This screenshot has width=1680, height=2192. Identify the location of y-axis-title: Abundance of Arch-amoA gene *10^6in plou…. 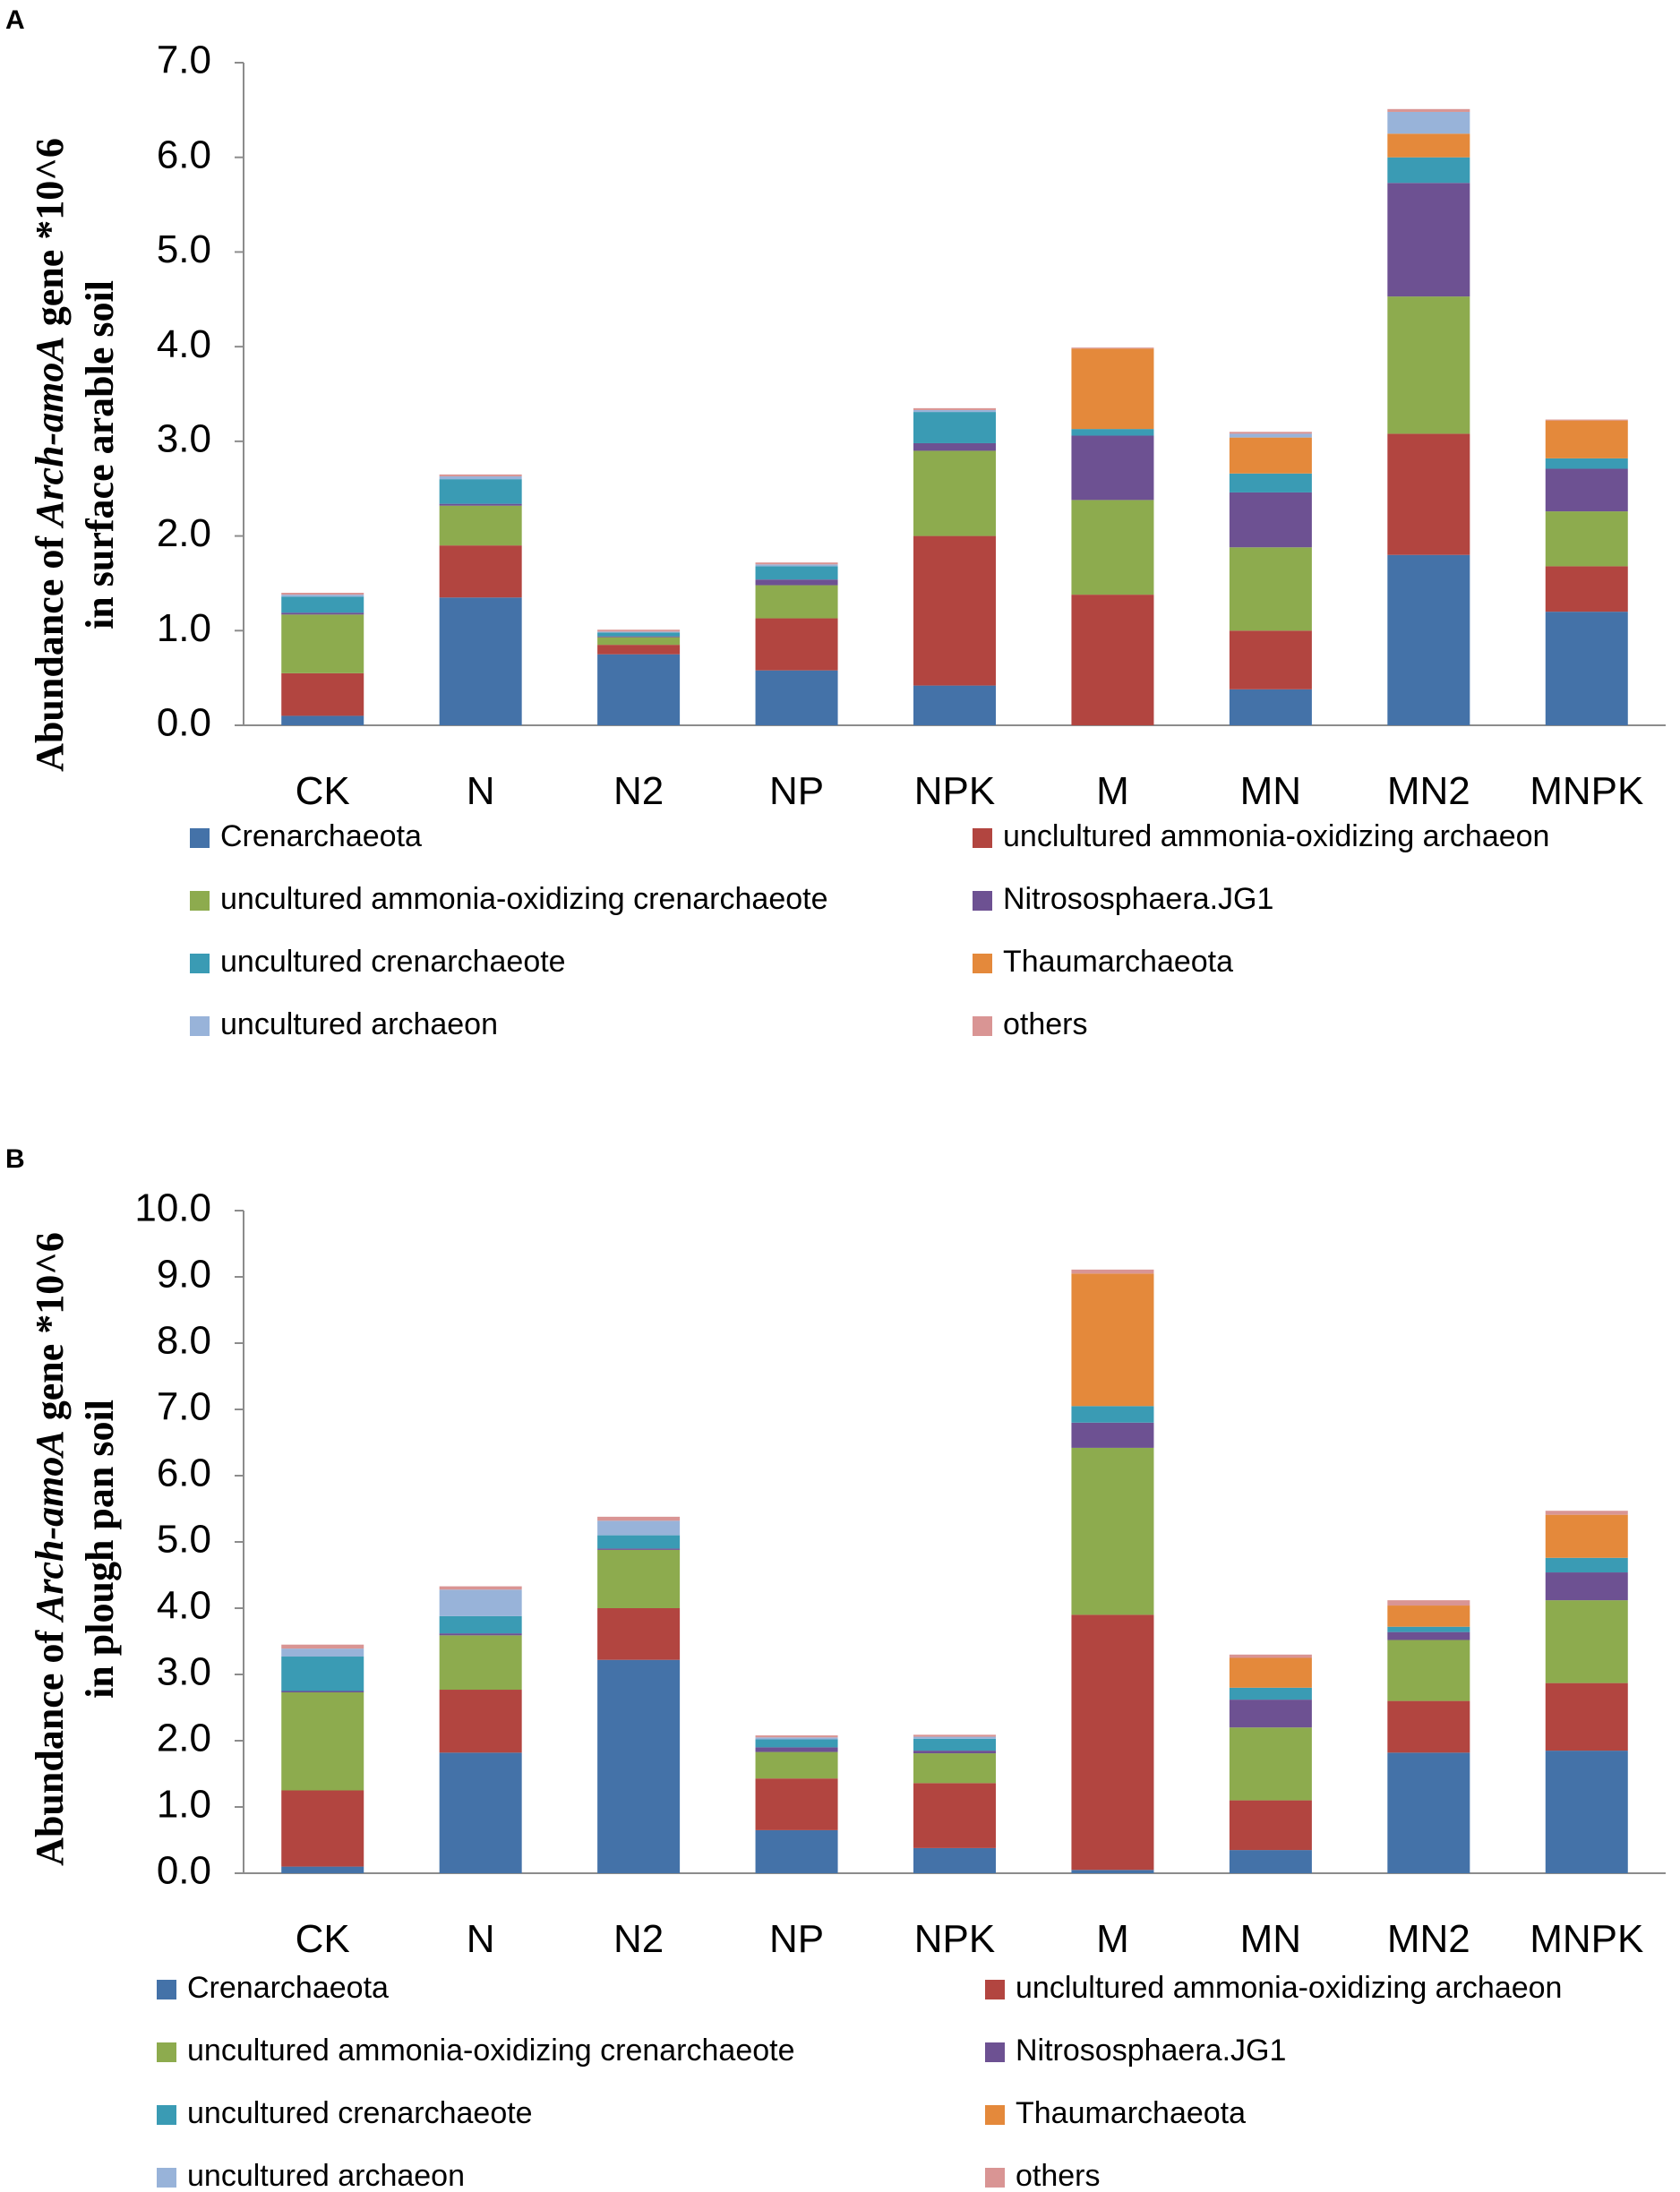
(75, 1549).